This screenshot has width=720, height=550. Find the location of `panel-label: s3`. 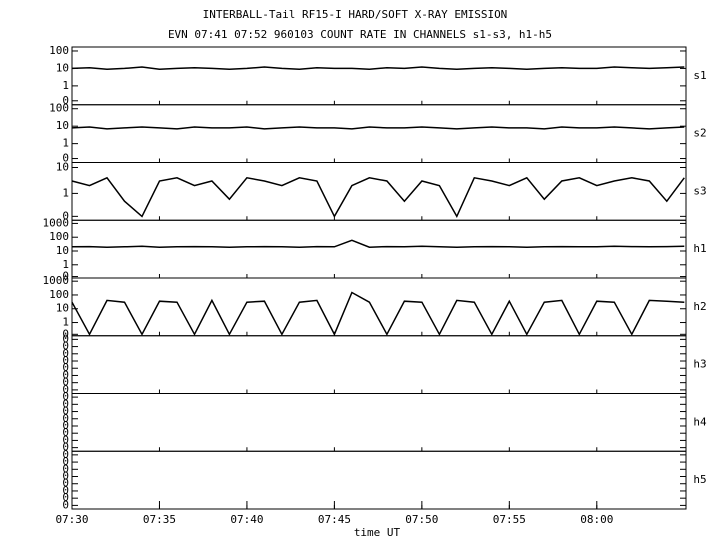

panel-label: s3 is located at coordinates (699, 190).